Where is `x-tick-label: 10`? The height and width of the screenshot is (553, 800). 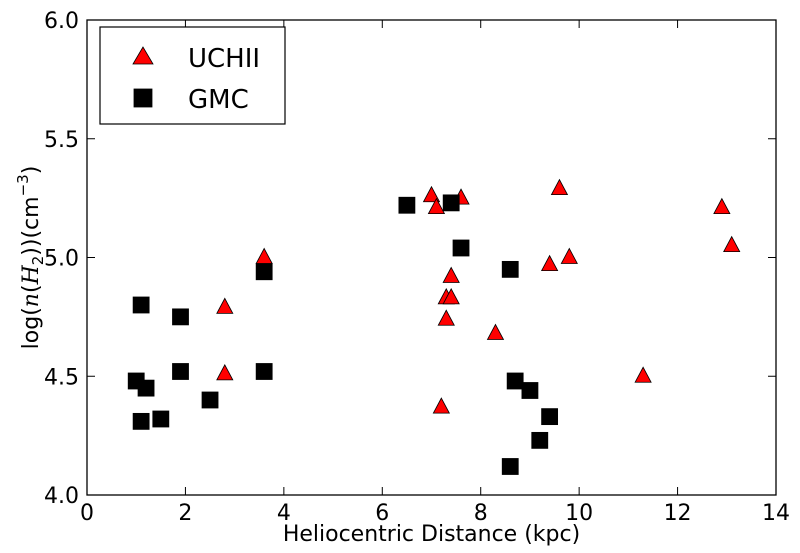 x-tick-label: 10 is located at coordinates (579, 513).